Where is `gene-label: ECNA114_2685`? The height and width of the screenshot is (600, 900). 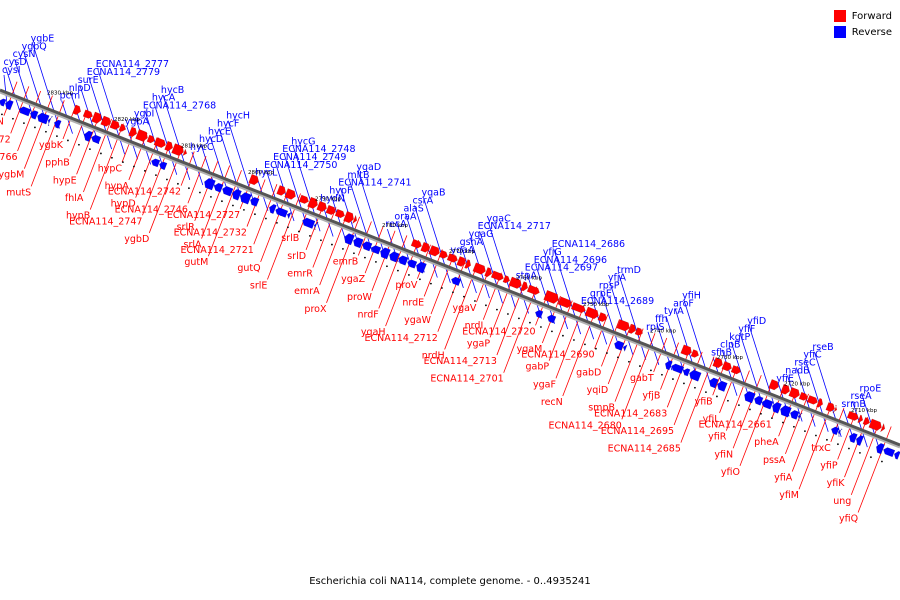
gene-label: ECNA114_2685 is located at coordinates (644, 449).